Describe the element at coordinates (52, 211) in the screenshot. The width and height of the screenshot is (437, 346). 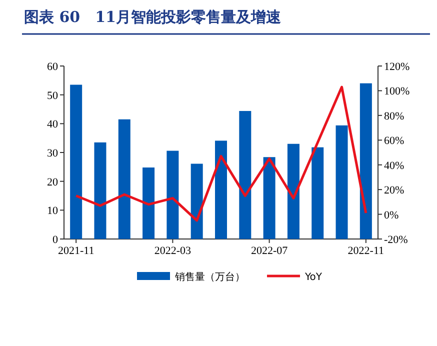
I see `y-tick-label: 10` at that location.